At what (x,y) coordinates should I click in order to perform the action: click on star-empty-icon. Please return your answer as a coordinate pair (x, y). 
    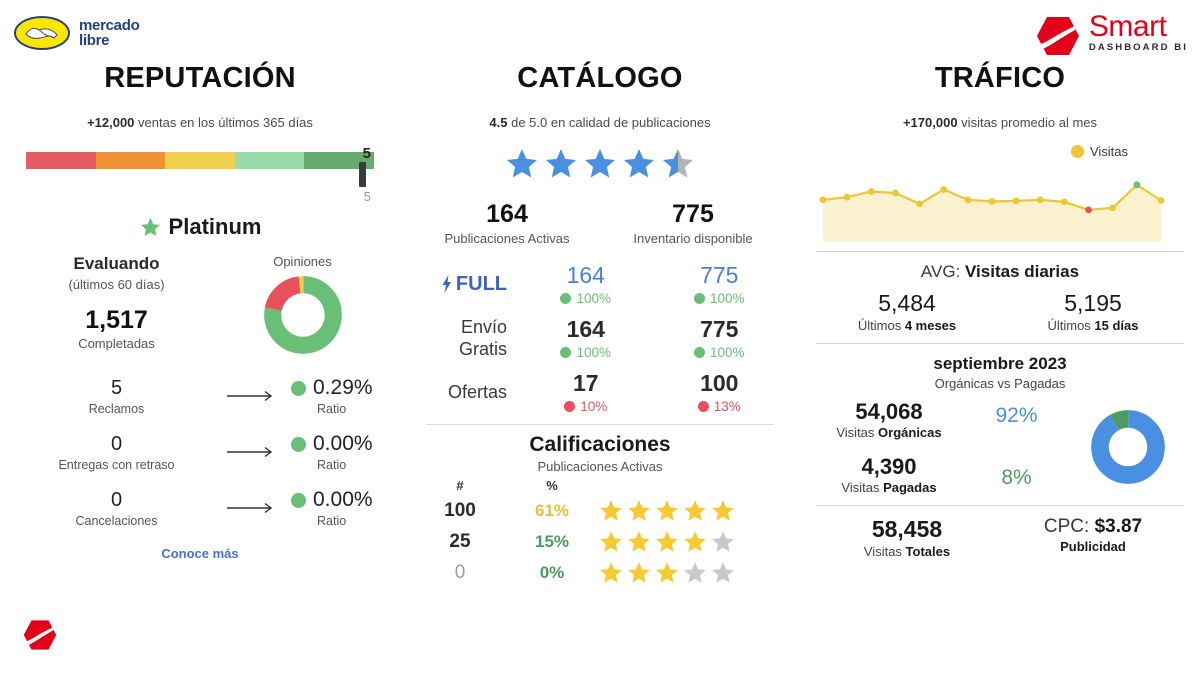
    Looking at the image, I should click on (695, 572).